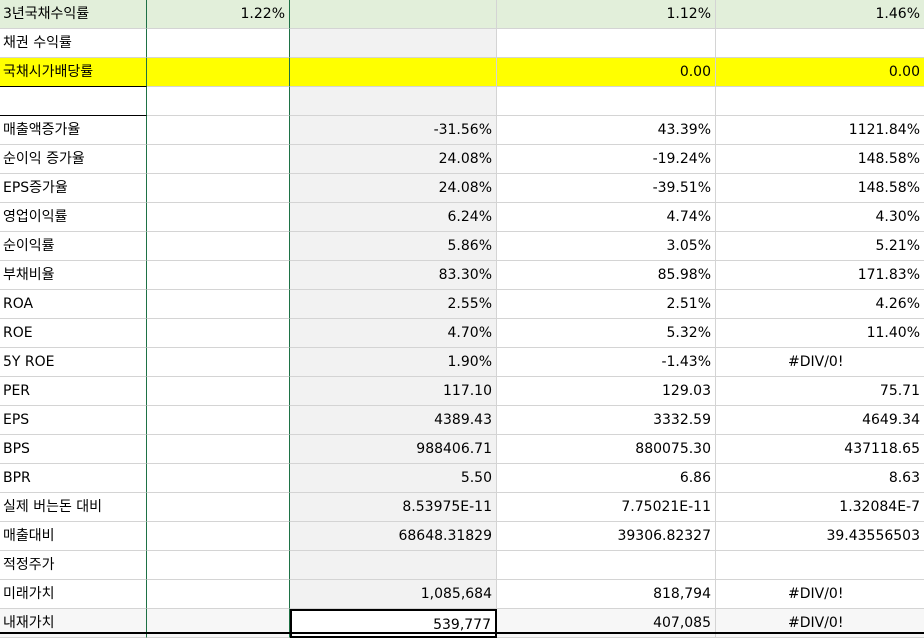 The image size is (924, 638). I want to click on row-label-cell: EPS증가율, so click(73, 188).